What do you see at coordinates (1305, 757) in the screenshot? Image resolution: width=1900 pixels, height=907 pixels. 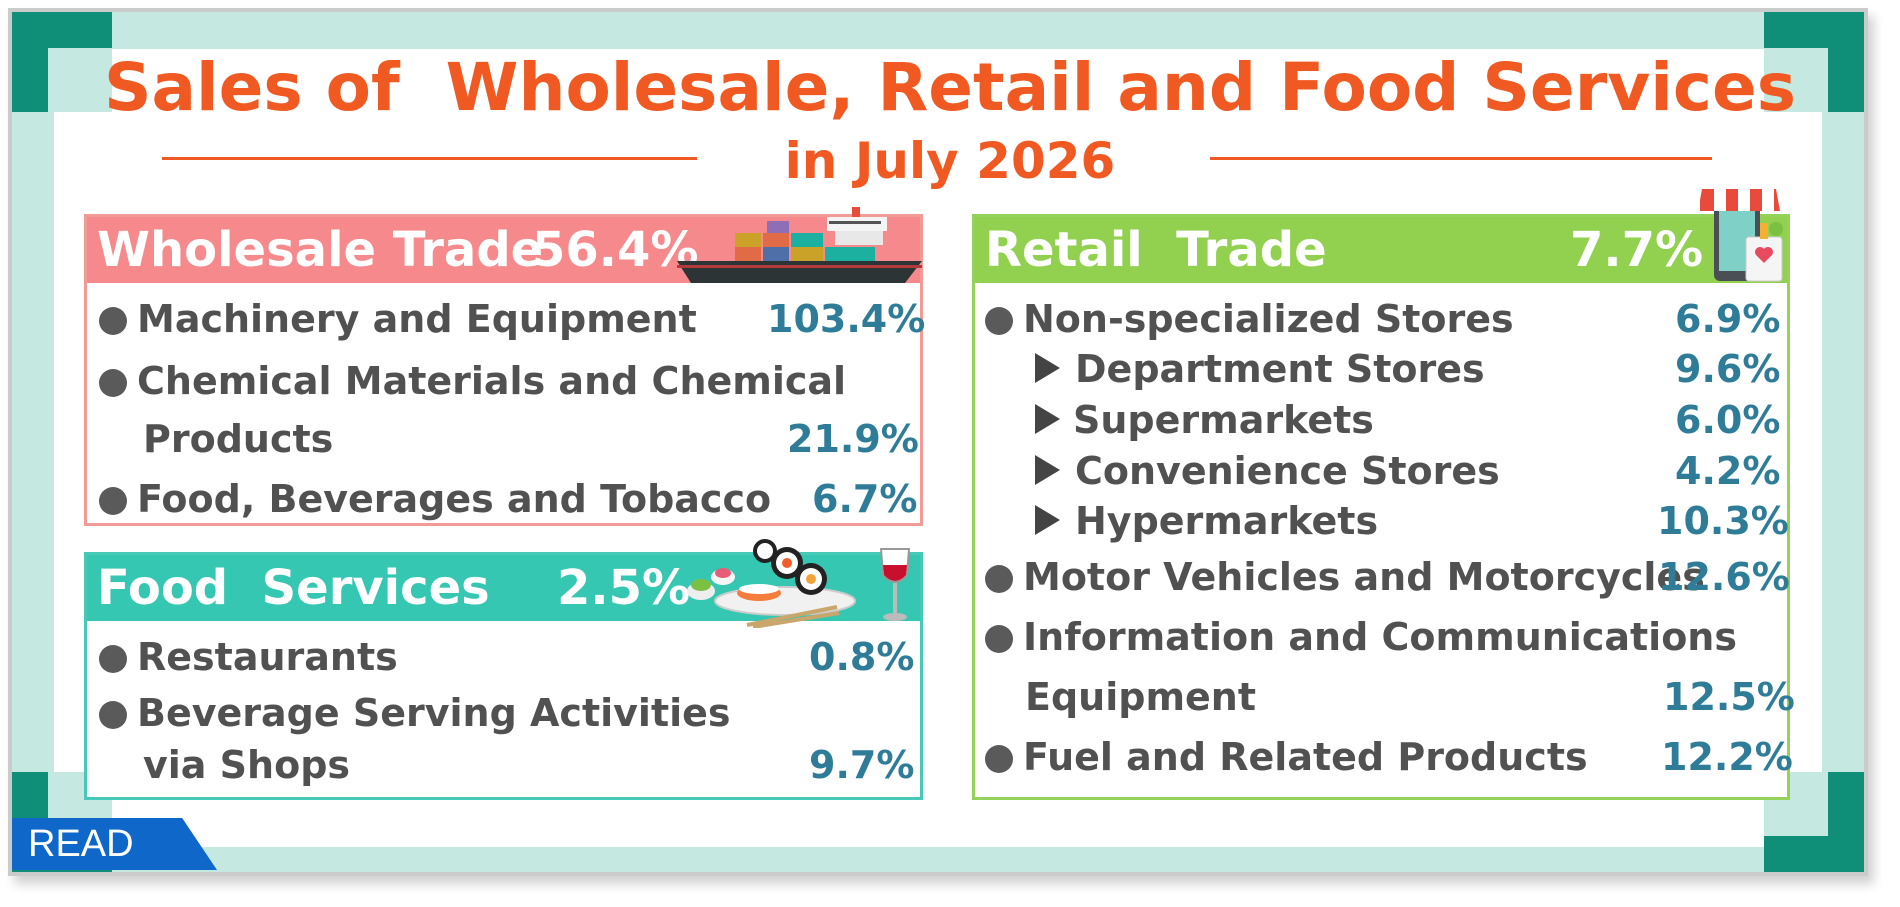 I see `retail-item-label: Fuel and Related Products` at bounding box center [1305, 757].